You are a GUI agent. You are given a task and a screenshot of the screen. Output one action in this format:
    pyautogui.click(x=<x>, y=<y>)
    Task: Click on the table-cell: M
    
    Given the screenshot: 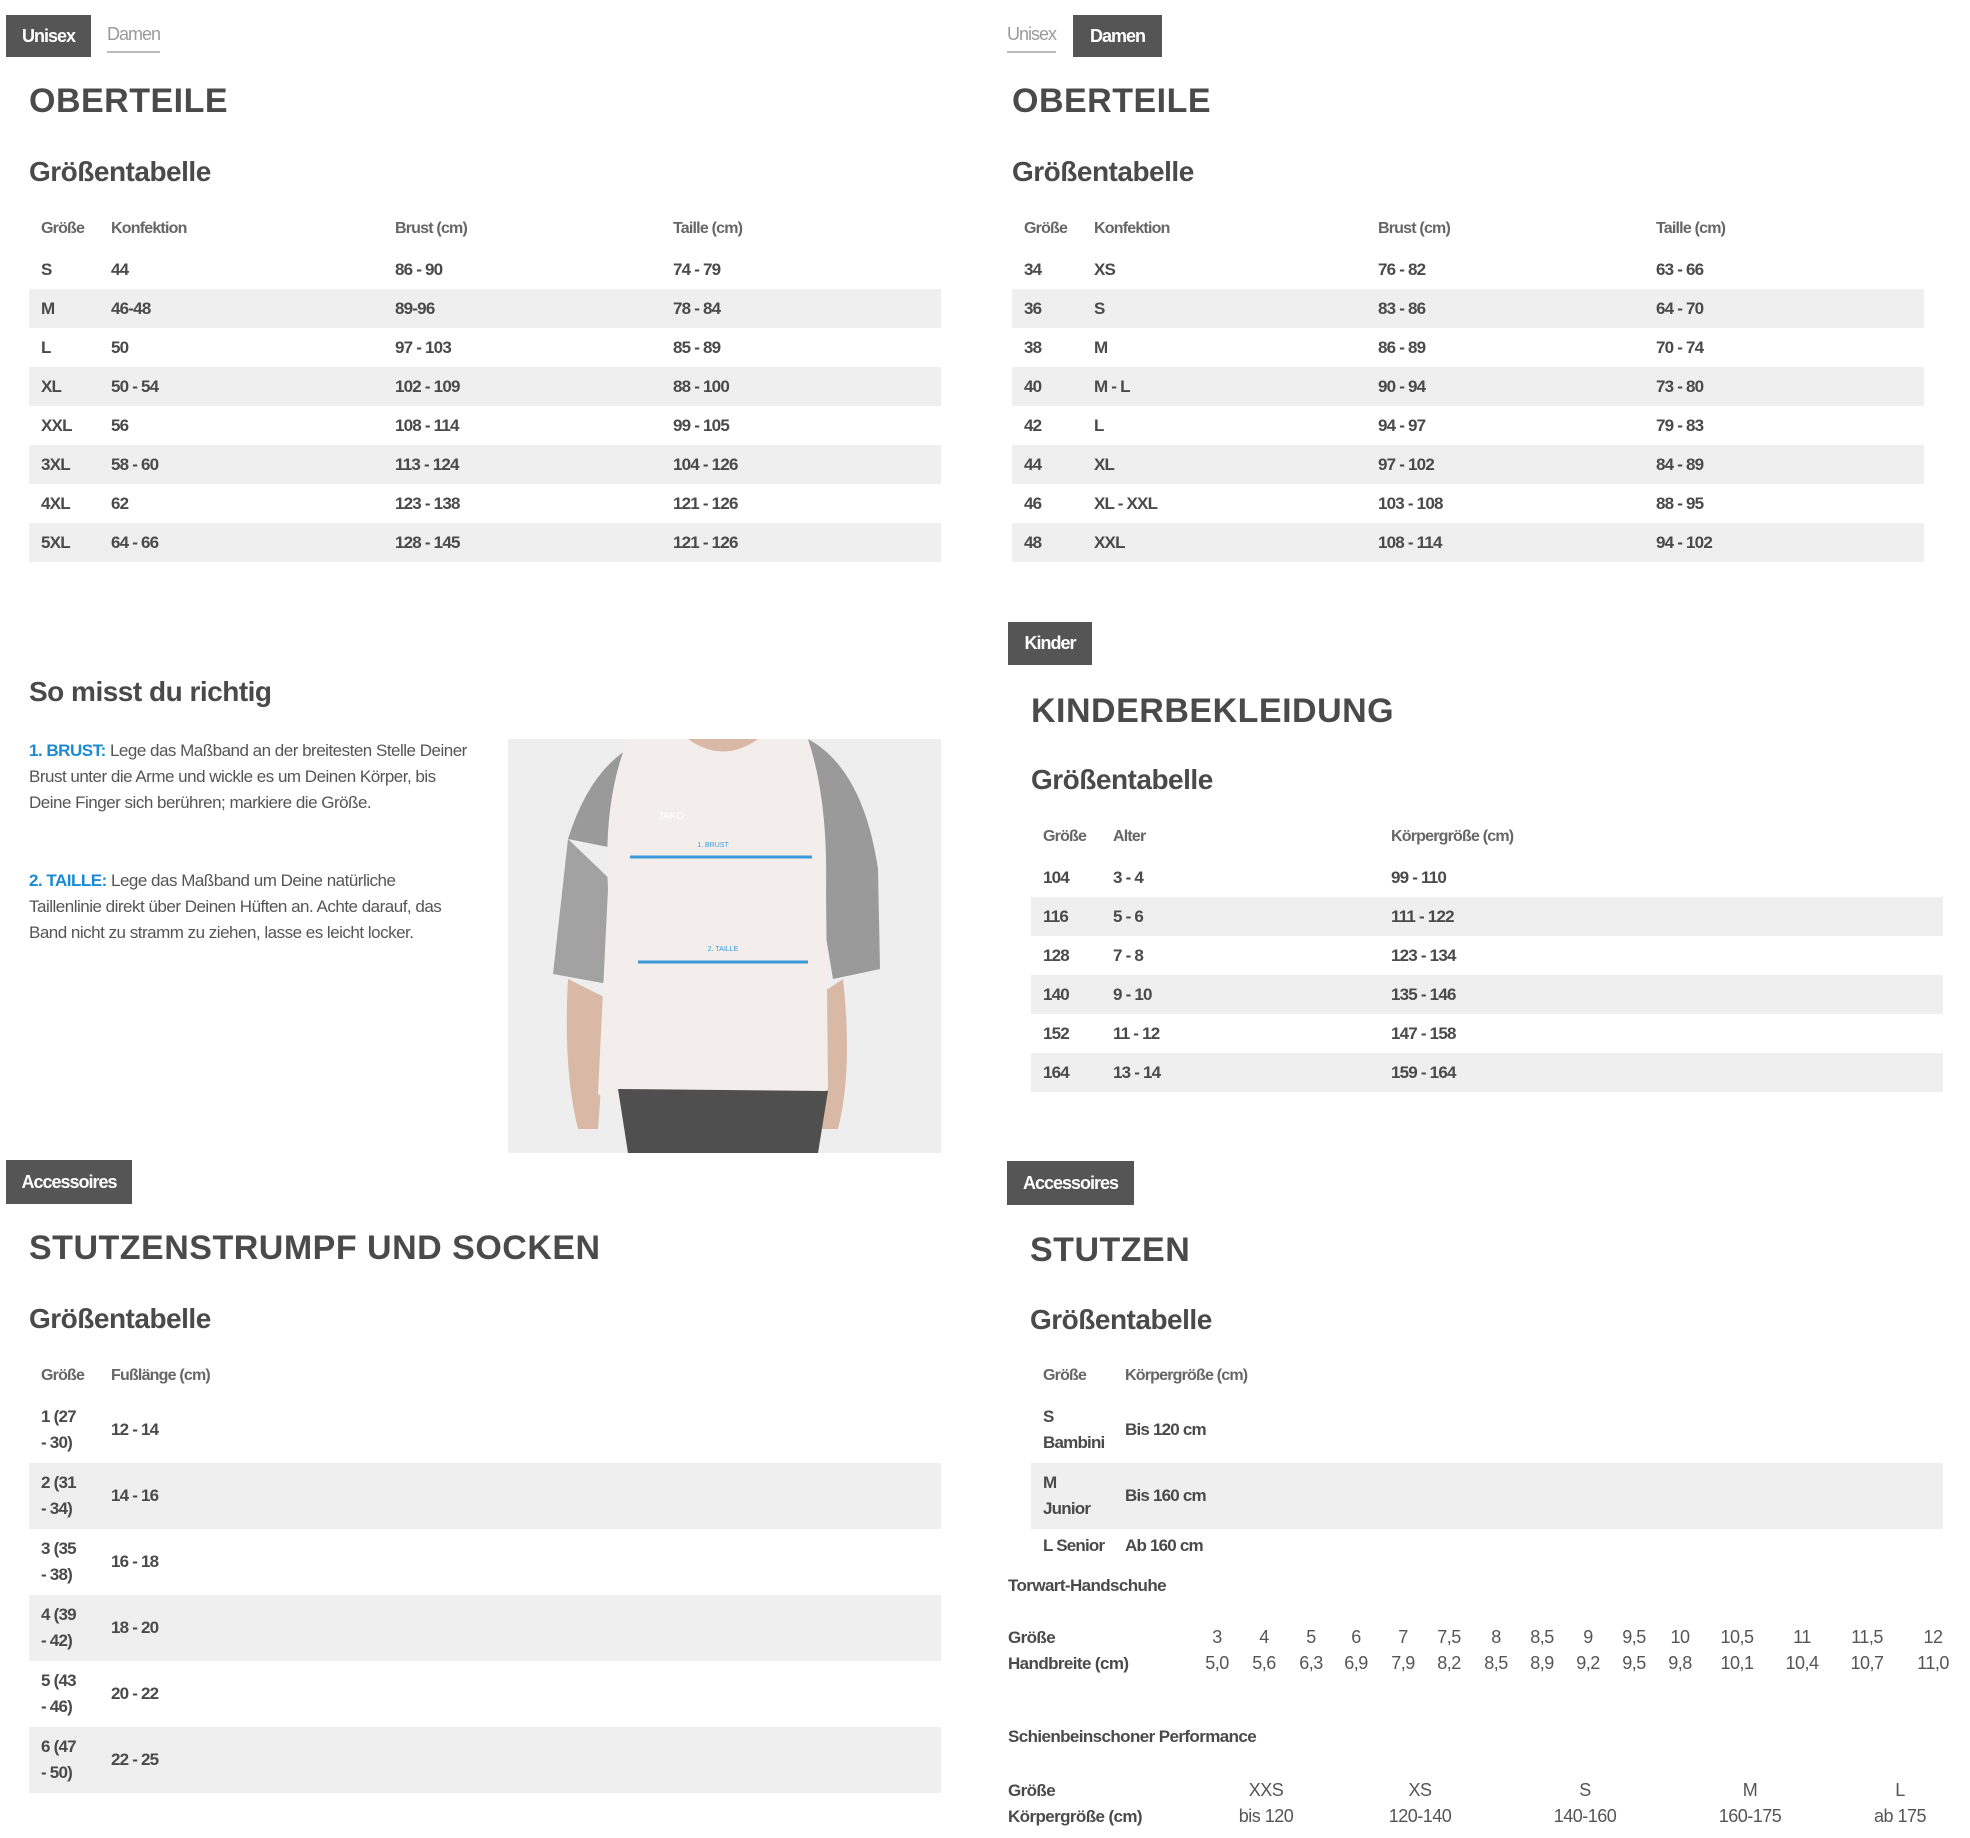 What is the action you would take?
    pyautogui.click(x=1101, y=347)
    